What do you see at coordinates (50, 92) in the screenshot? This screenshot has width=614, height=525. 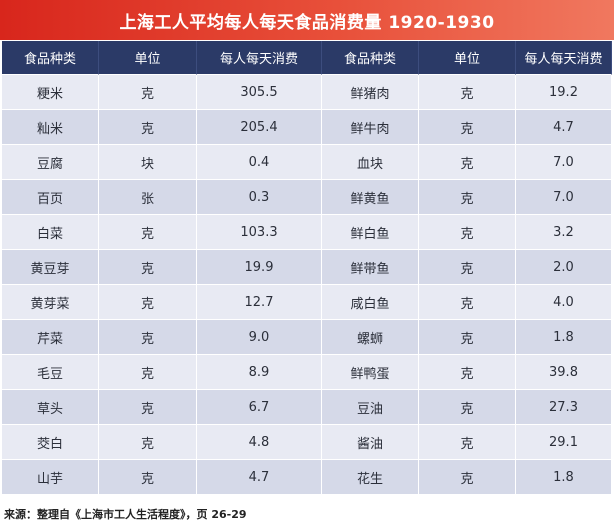 I see `cell-food-type: 粳米` at bounding box center [50, 92].